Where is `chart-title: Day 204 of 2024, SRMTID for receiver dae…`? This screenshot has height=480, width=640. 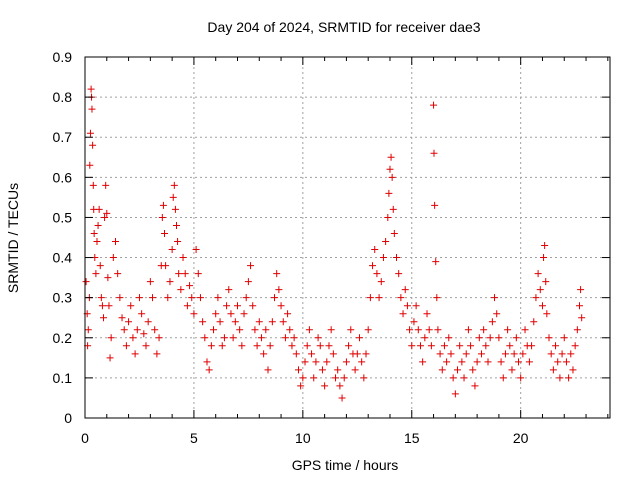 chart-title: Day 204 of 2024, SRMTID for receiver dae… is located at coordinates (343, 27).